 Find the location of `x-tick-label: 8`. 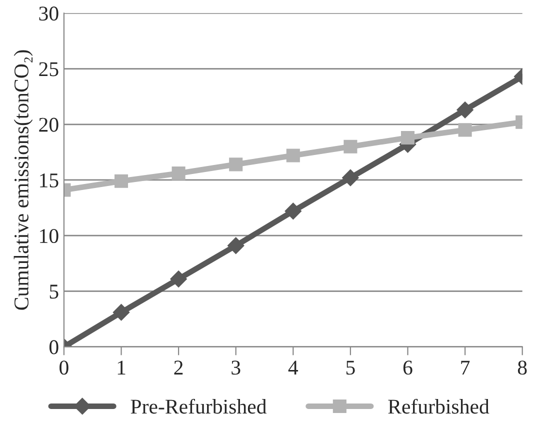

x-tick-label: 8 is located at coordinates (522, 367).